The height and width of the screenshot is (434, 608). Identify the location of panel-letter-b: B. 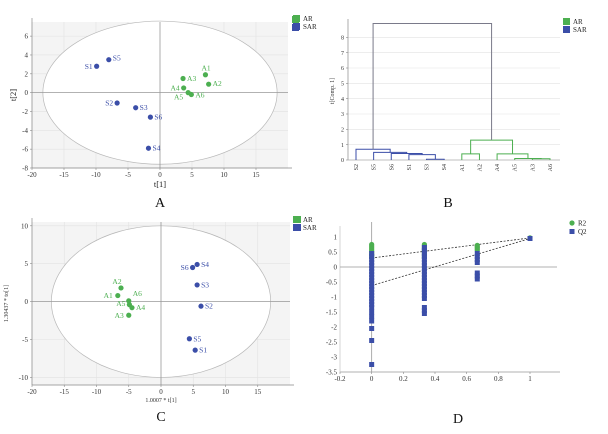
(447, 203).